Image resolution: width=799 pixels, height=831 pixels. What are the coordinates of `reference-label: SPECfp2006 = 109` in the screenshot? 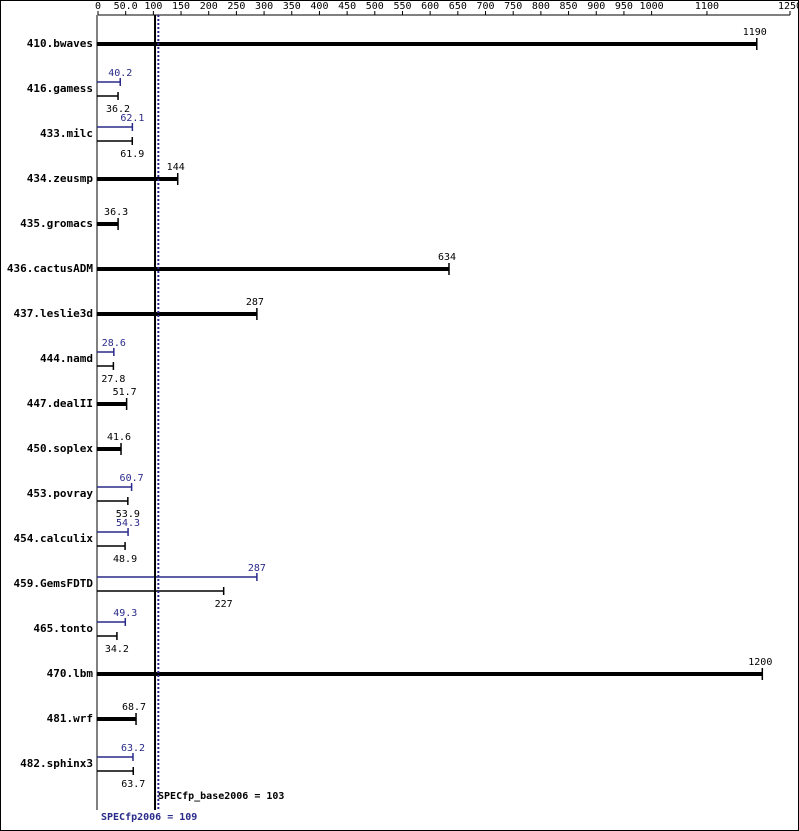 It's located at (149, 817).